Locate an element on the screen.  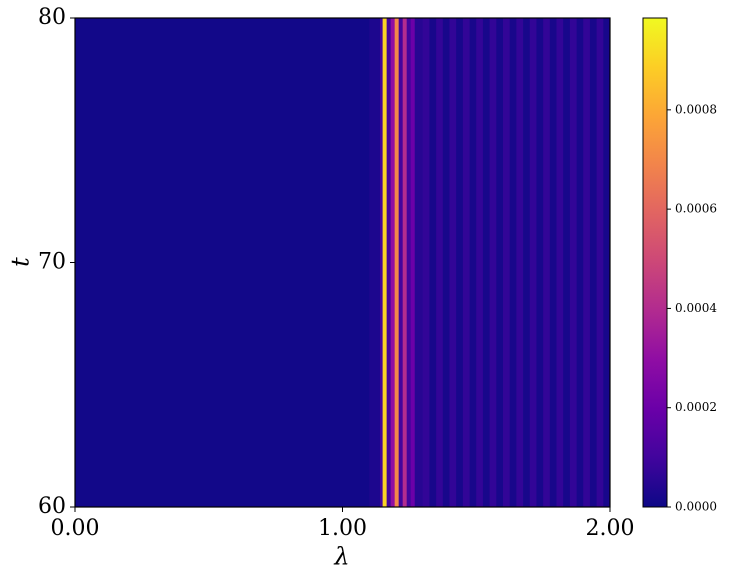
colorbar-tick-label: 0.0006 is located at coordinates (696, 209).